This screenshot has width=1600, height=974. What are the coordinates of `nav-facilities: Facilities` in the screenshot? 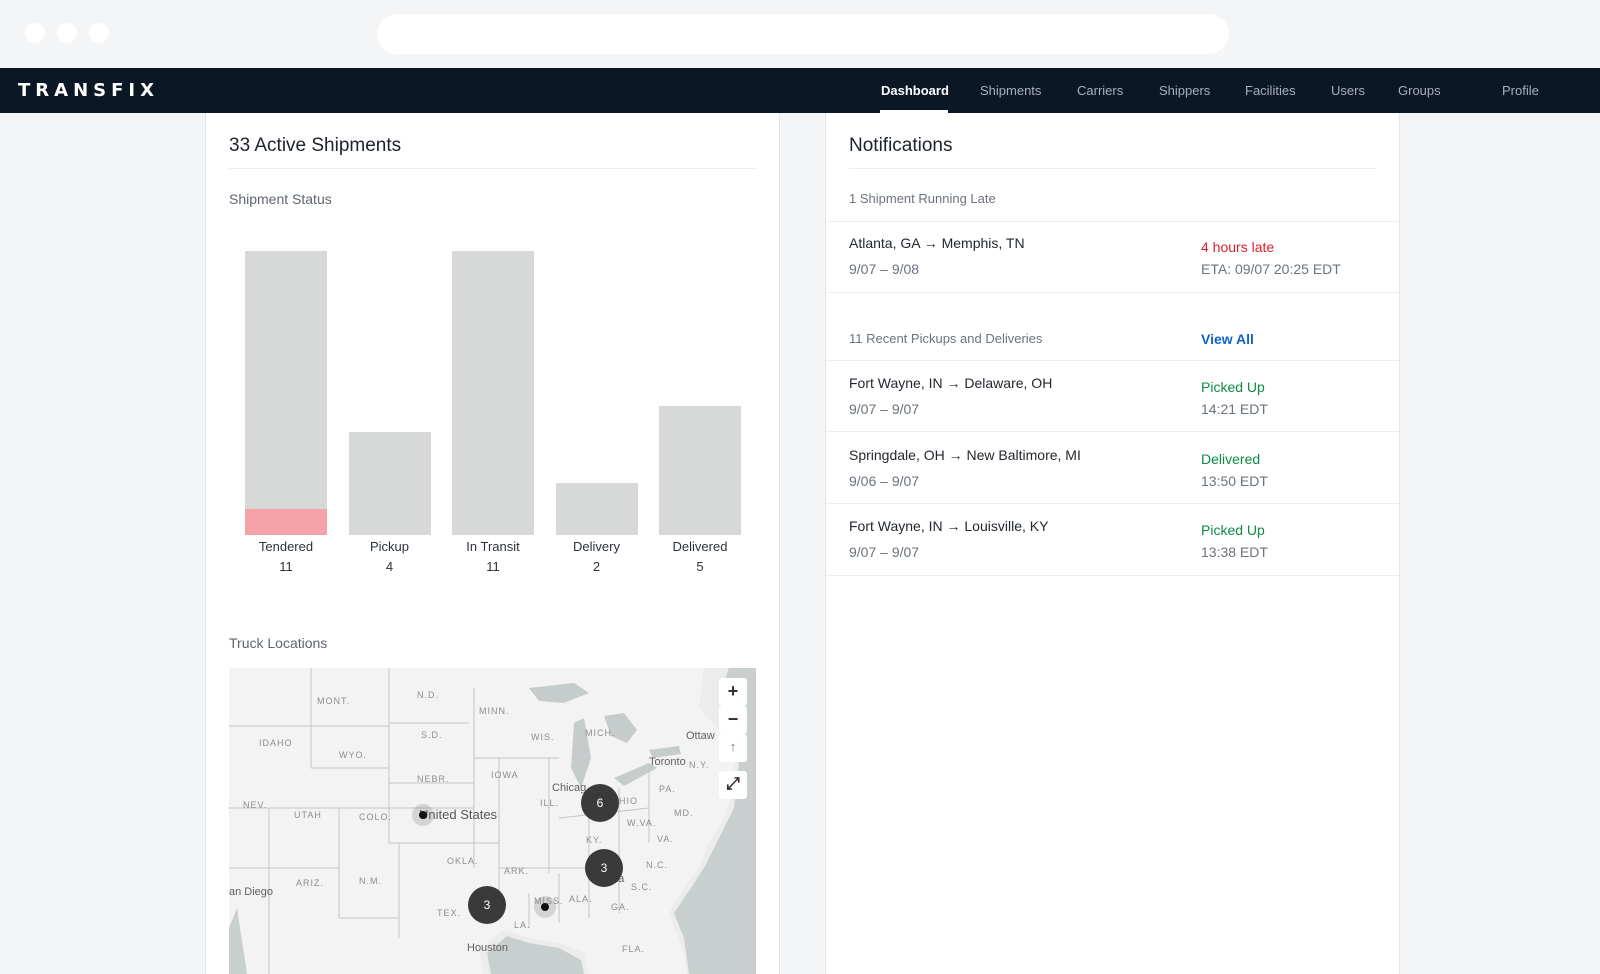 It's located at (1270, 90).